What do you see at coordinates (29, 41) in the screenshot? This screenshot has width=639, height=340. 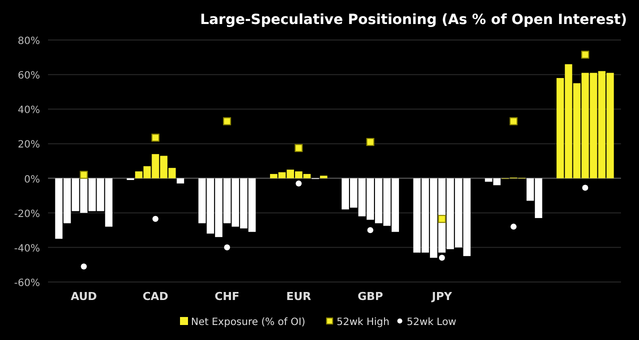 I see `y-tick-label: 80%` at bounding box center [29, 41].